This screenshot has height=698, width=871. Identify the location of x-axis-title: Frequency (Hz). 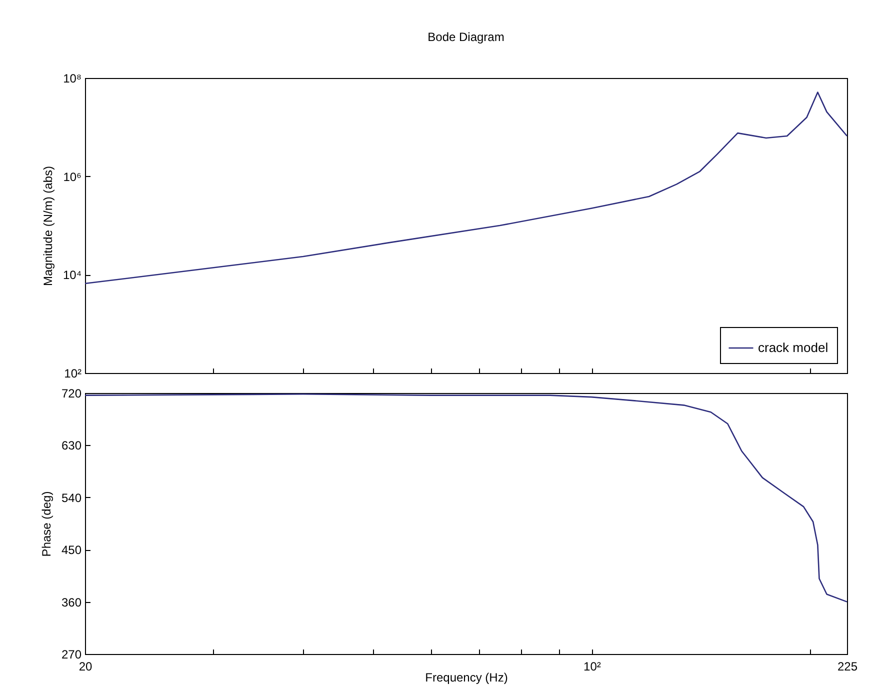
(466, 677).